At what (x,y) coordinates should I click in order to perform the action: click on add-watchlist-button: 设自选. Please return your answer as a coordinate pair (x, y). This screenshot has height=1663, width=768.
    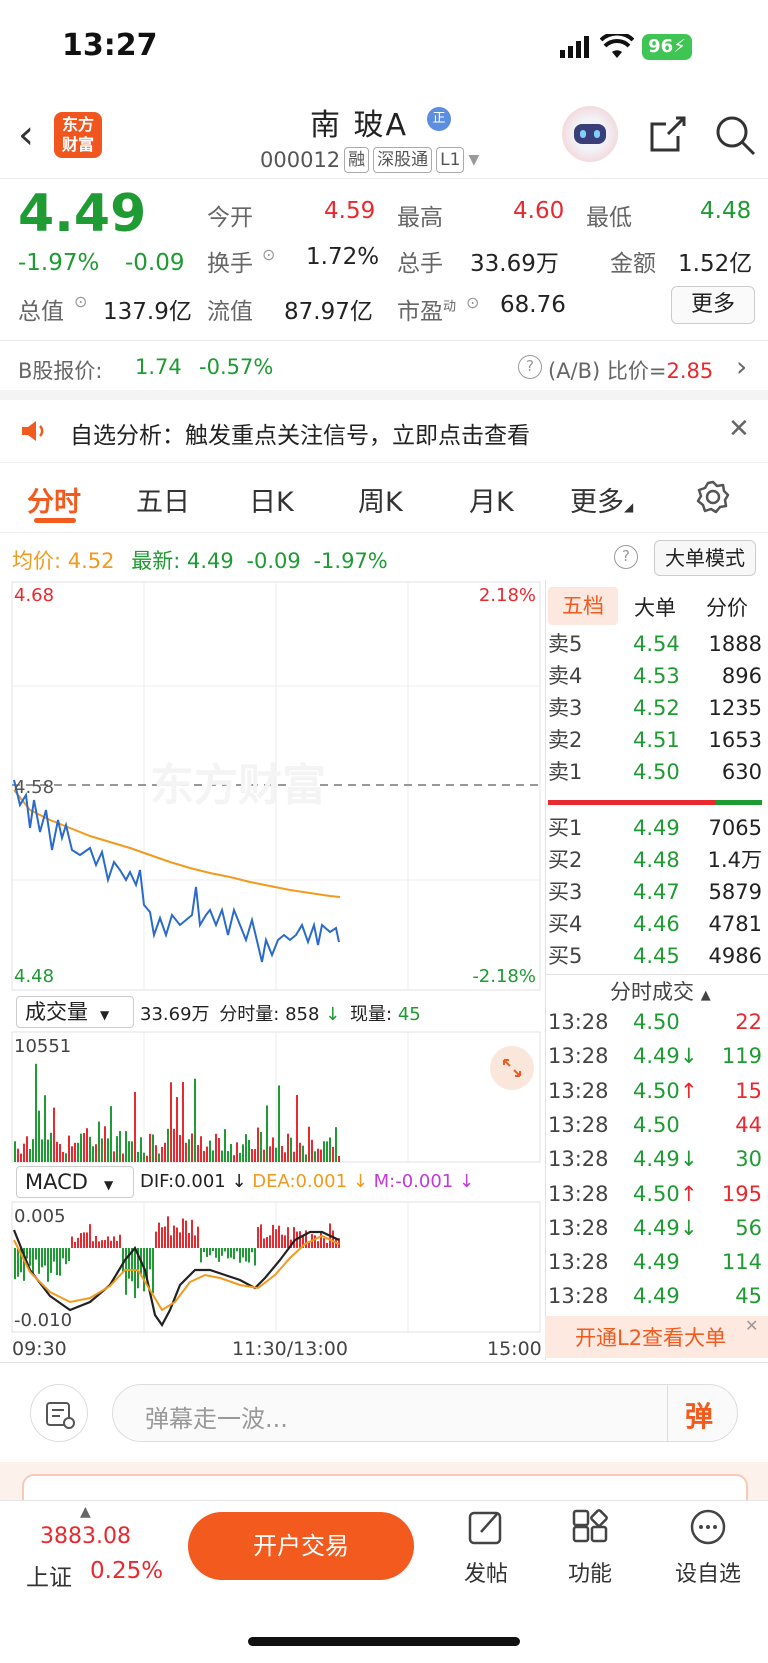
    Looking at the image, I should click on (708, 1548).